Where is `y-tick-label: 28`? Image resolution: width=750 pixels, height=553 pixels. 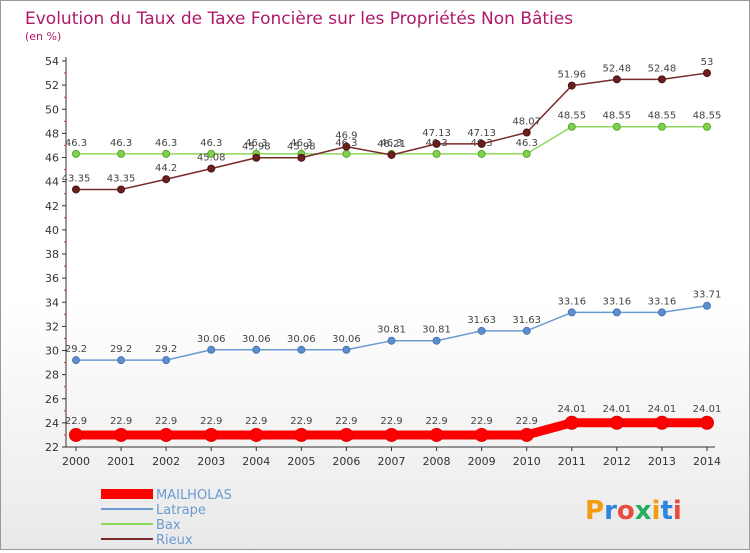 y-tick-label: 28 is located at coordinates (52, 375).